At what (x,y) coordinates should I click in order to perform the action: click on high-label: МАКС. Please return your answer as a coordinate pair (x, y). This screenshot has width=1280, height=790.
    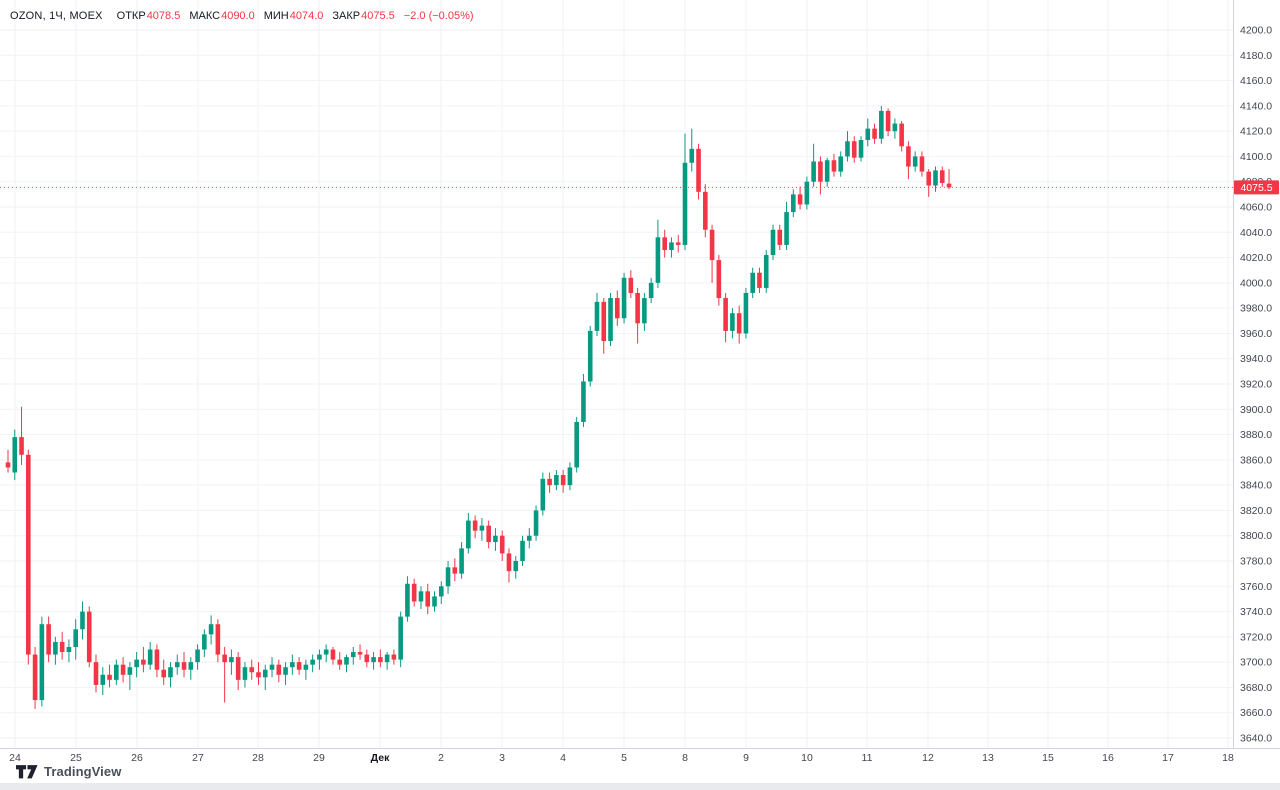
    Looking at the image, I should click on (205, 16).